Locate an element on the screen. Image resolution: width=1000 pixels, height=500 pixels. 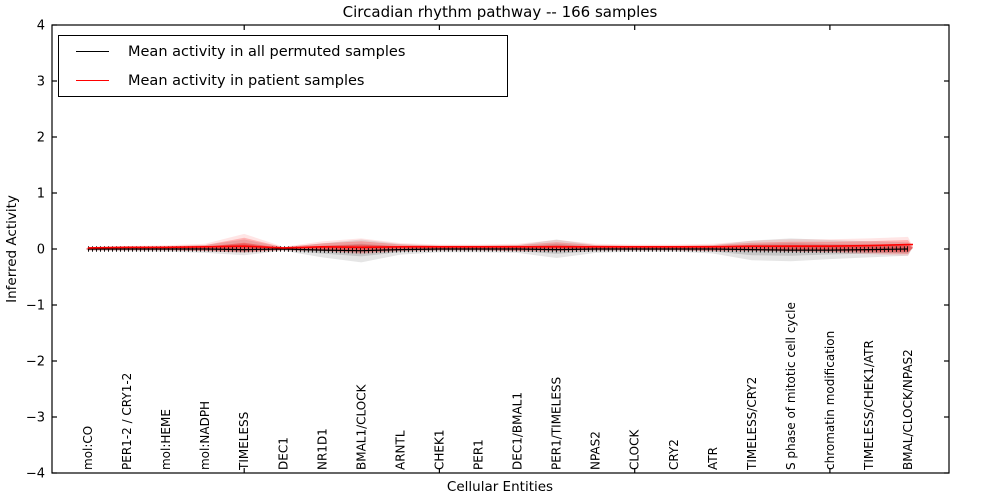
y-tick-label: −2 is located at coordinates (35, 362).